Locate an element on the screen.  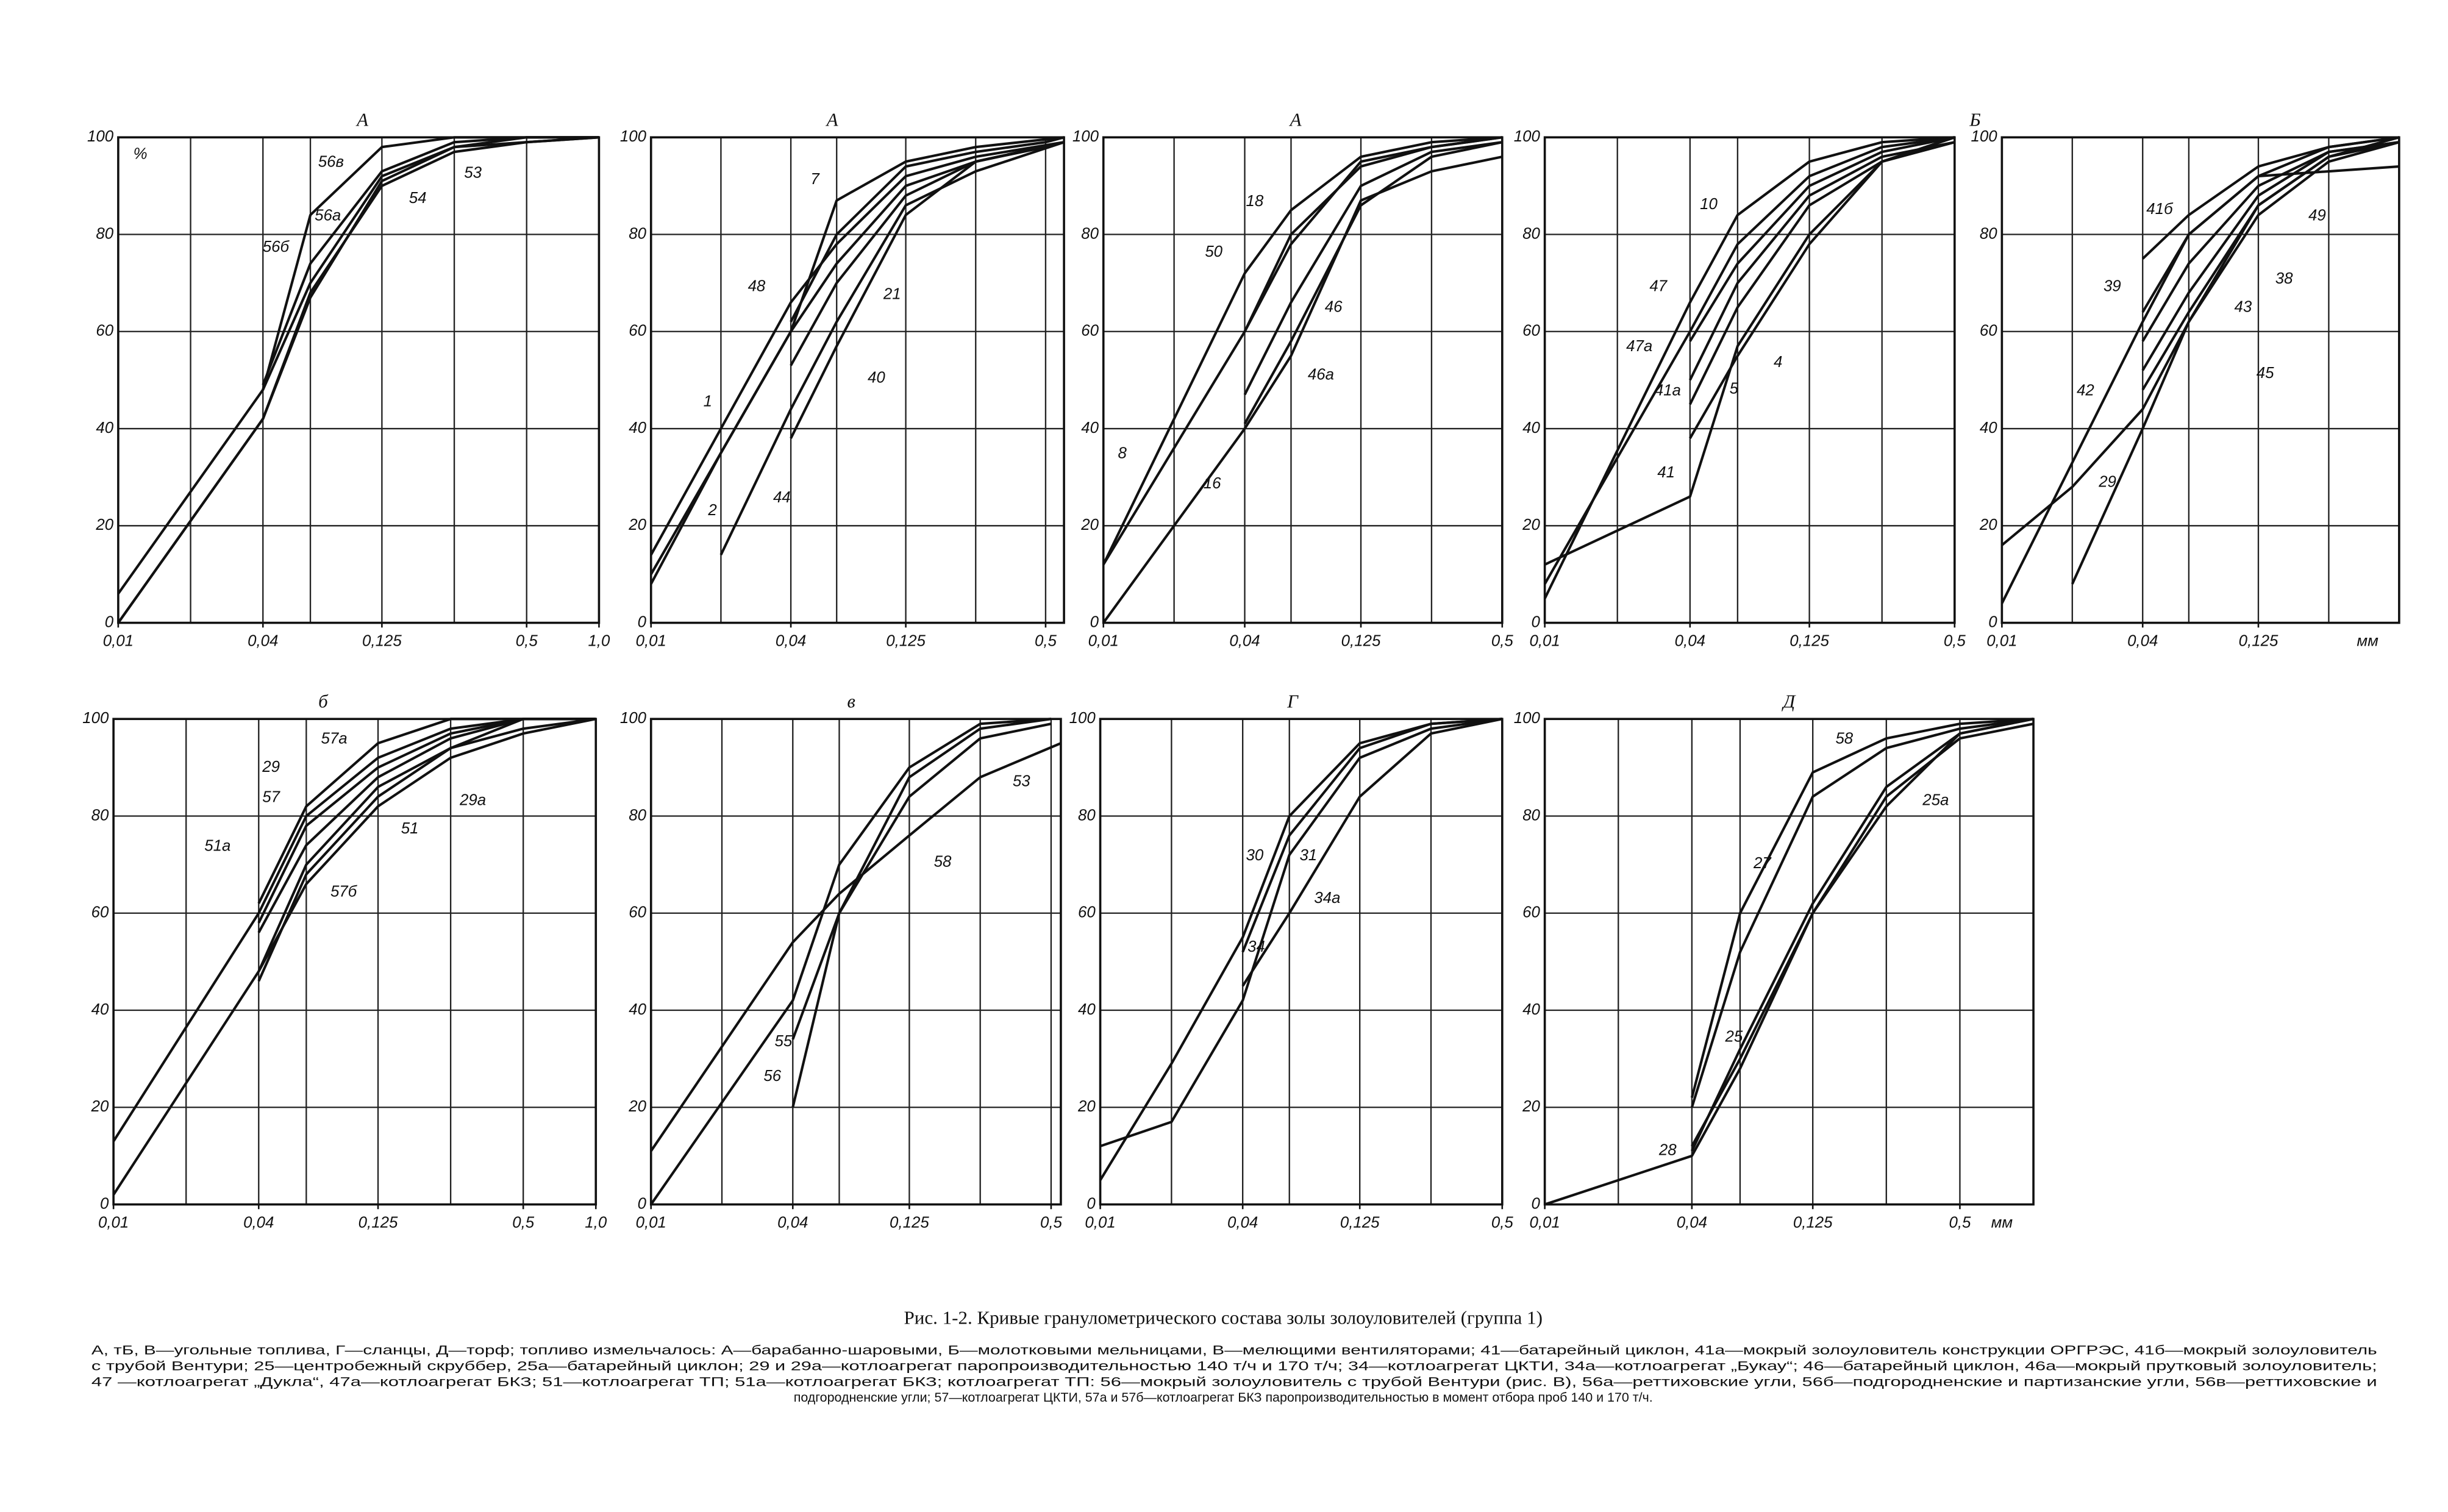
curve-label: 40 is located at coordinates (876, 378).